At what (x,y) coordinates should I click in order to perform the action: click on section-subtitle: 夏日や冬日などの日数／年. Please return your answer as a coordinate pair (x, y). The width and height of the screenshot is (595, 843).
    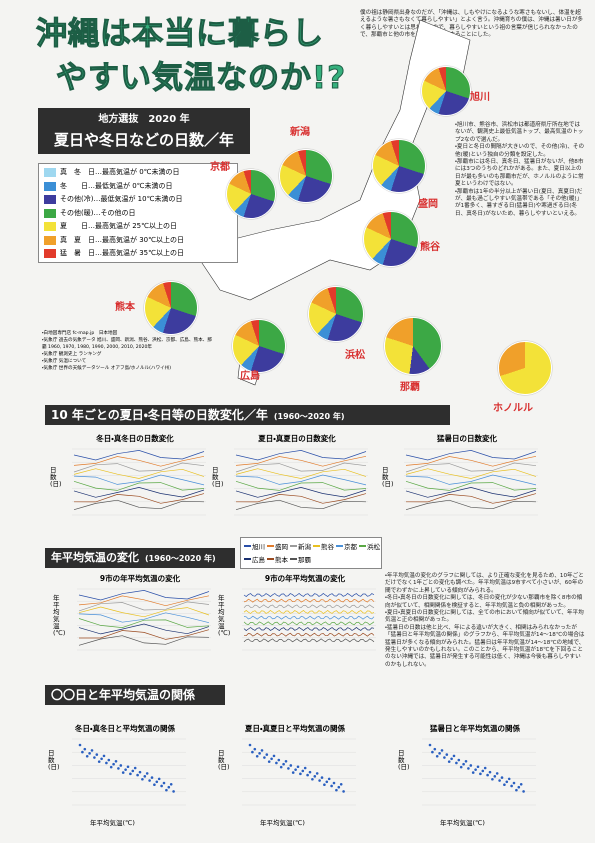
    Looking at the image, I should click on (143, 140).